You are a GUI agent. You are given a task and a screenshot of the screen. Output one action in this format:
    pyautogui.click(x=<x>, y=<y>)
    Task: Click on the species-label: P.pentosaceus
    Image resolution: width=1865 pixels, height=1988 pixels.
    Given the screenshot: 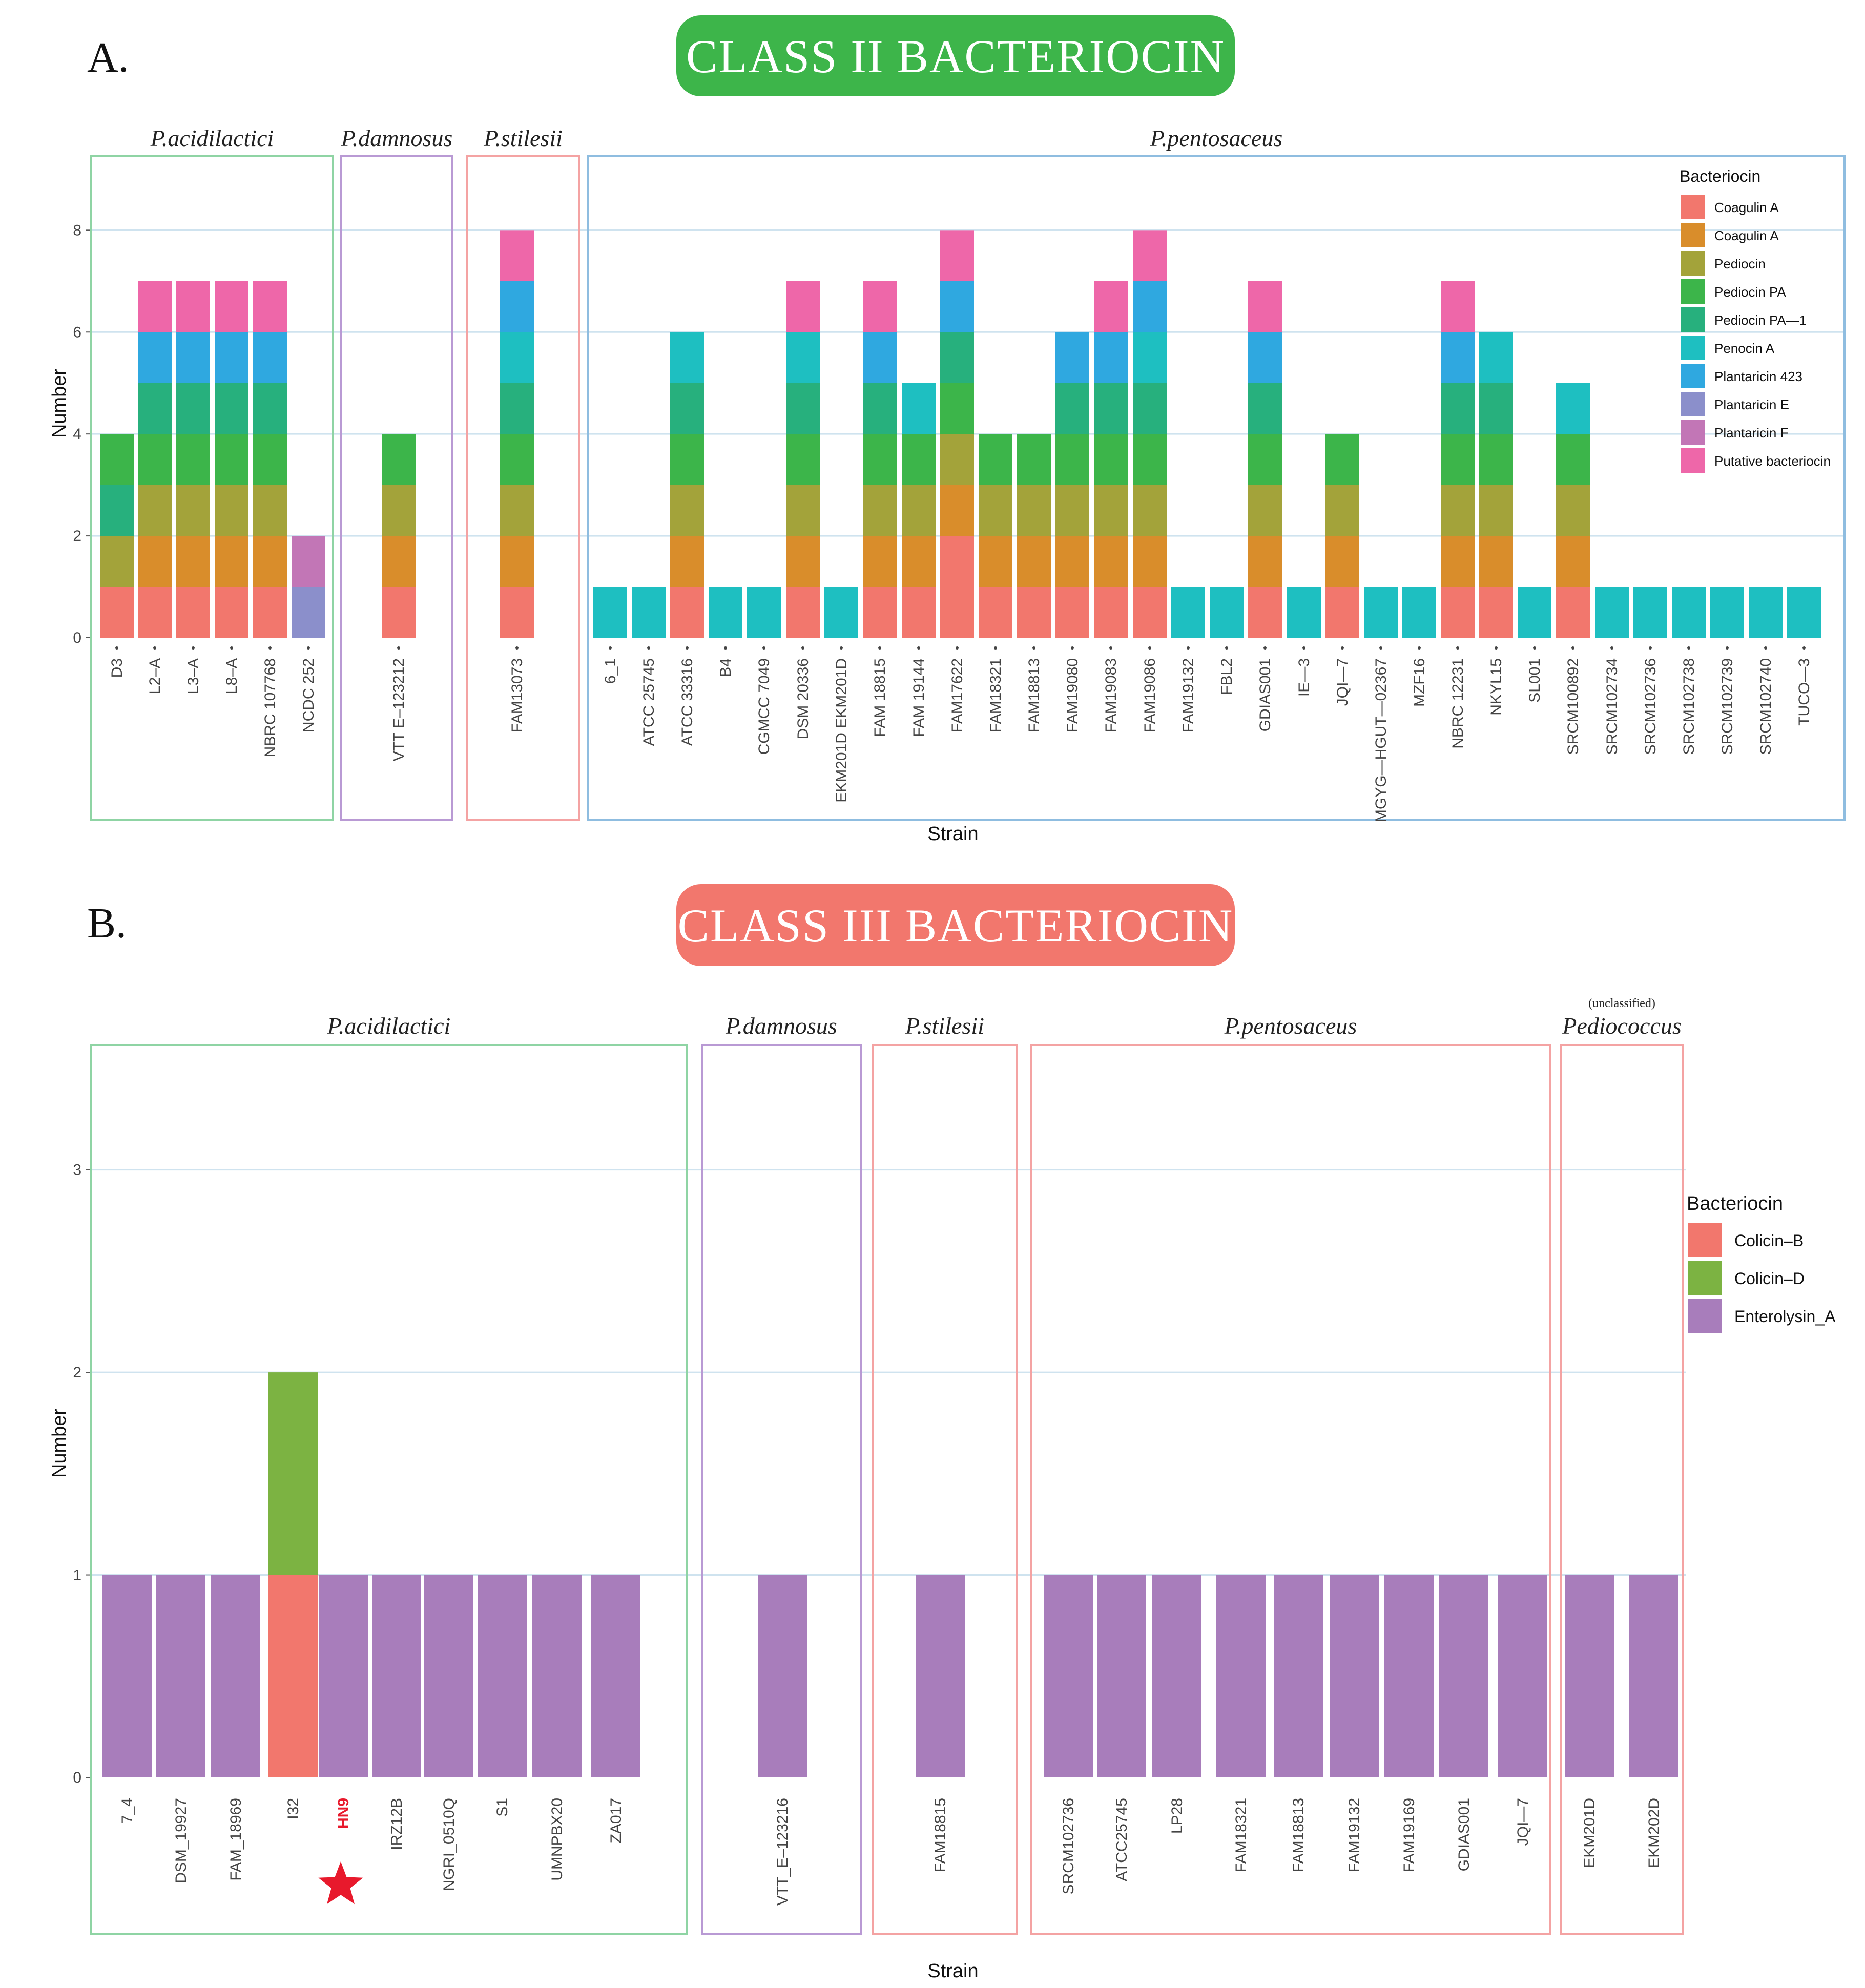 What is the action you would take?
    pyautogui.click(x=1290, y=1026)
    